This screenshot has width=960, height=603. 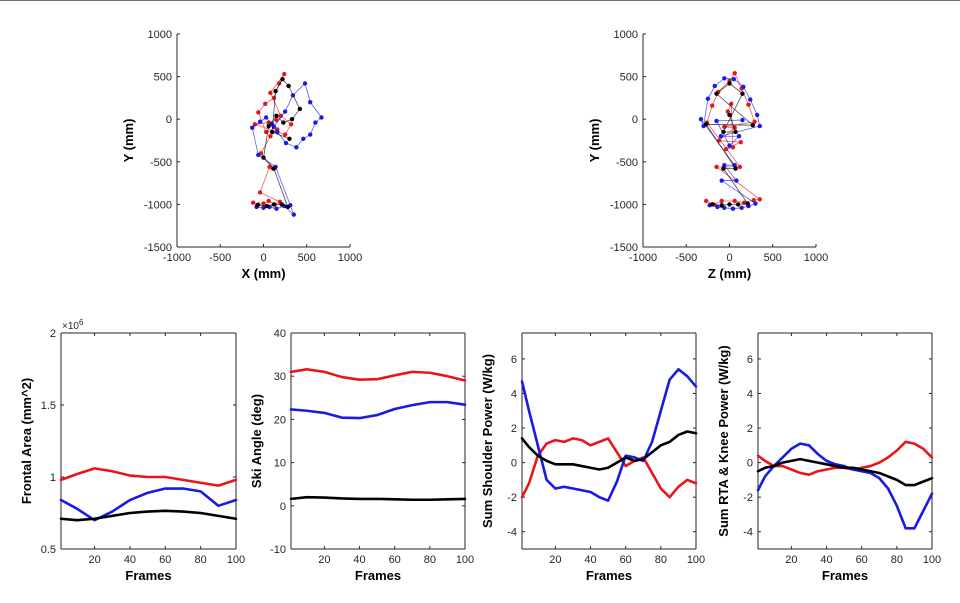 What do you see at coordinates (733, 138) in the screenshot?
I see `skeleton-red` at bounding box center [733, 138].